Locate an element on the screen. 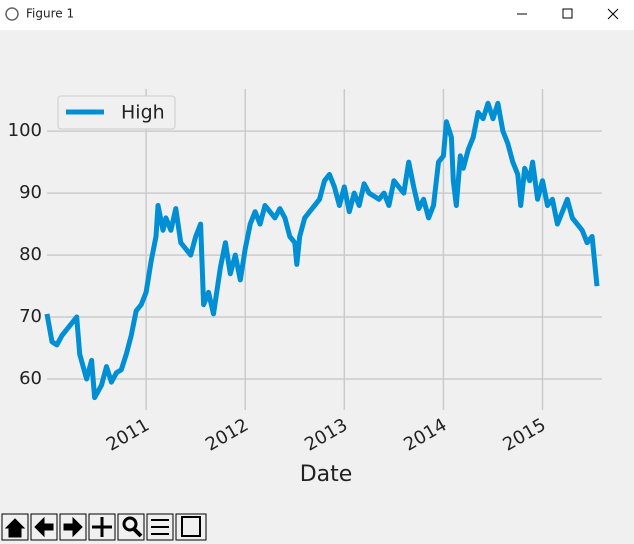 The height and width of the screenshot is (544, 634). home-icon is located at coordinates (15, 528).